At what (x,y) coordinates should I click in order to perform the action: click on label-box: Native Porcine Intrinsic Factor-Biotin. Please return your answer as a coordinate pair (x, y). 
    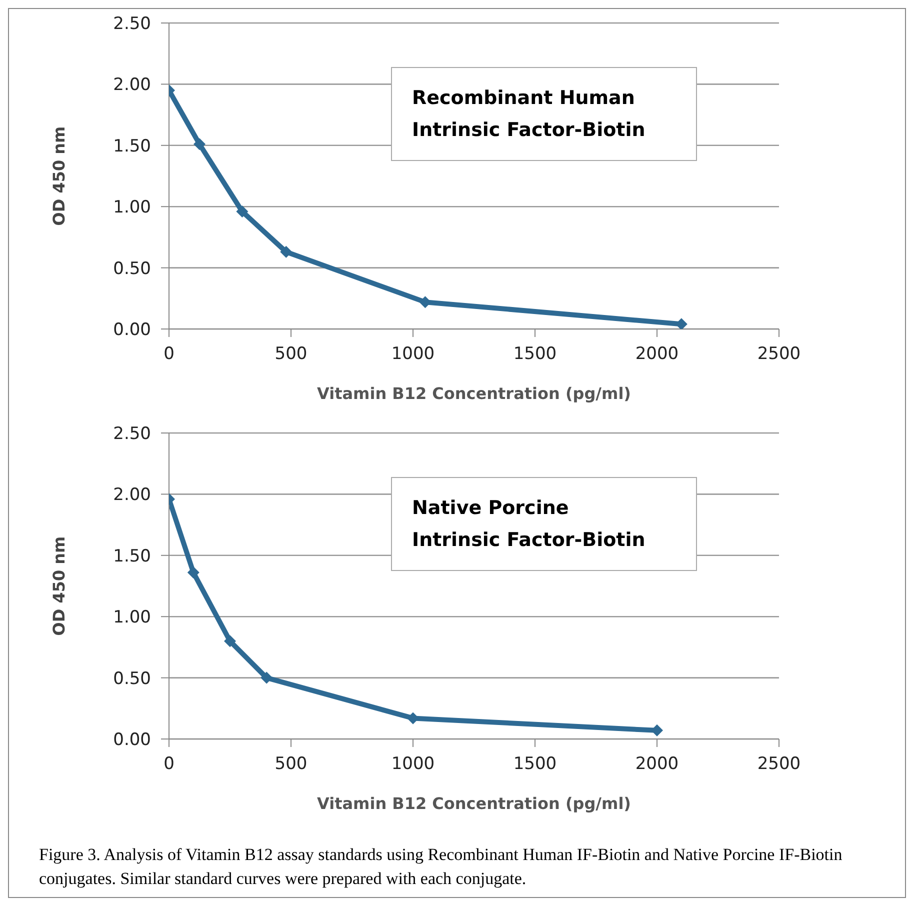
    Looking at the image, I should click on (544, 524).